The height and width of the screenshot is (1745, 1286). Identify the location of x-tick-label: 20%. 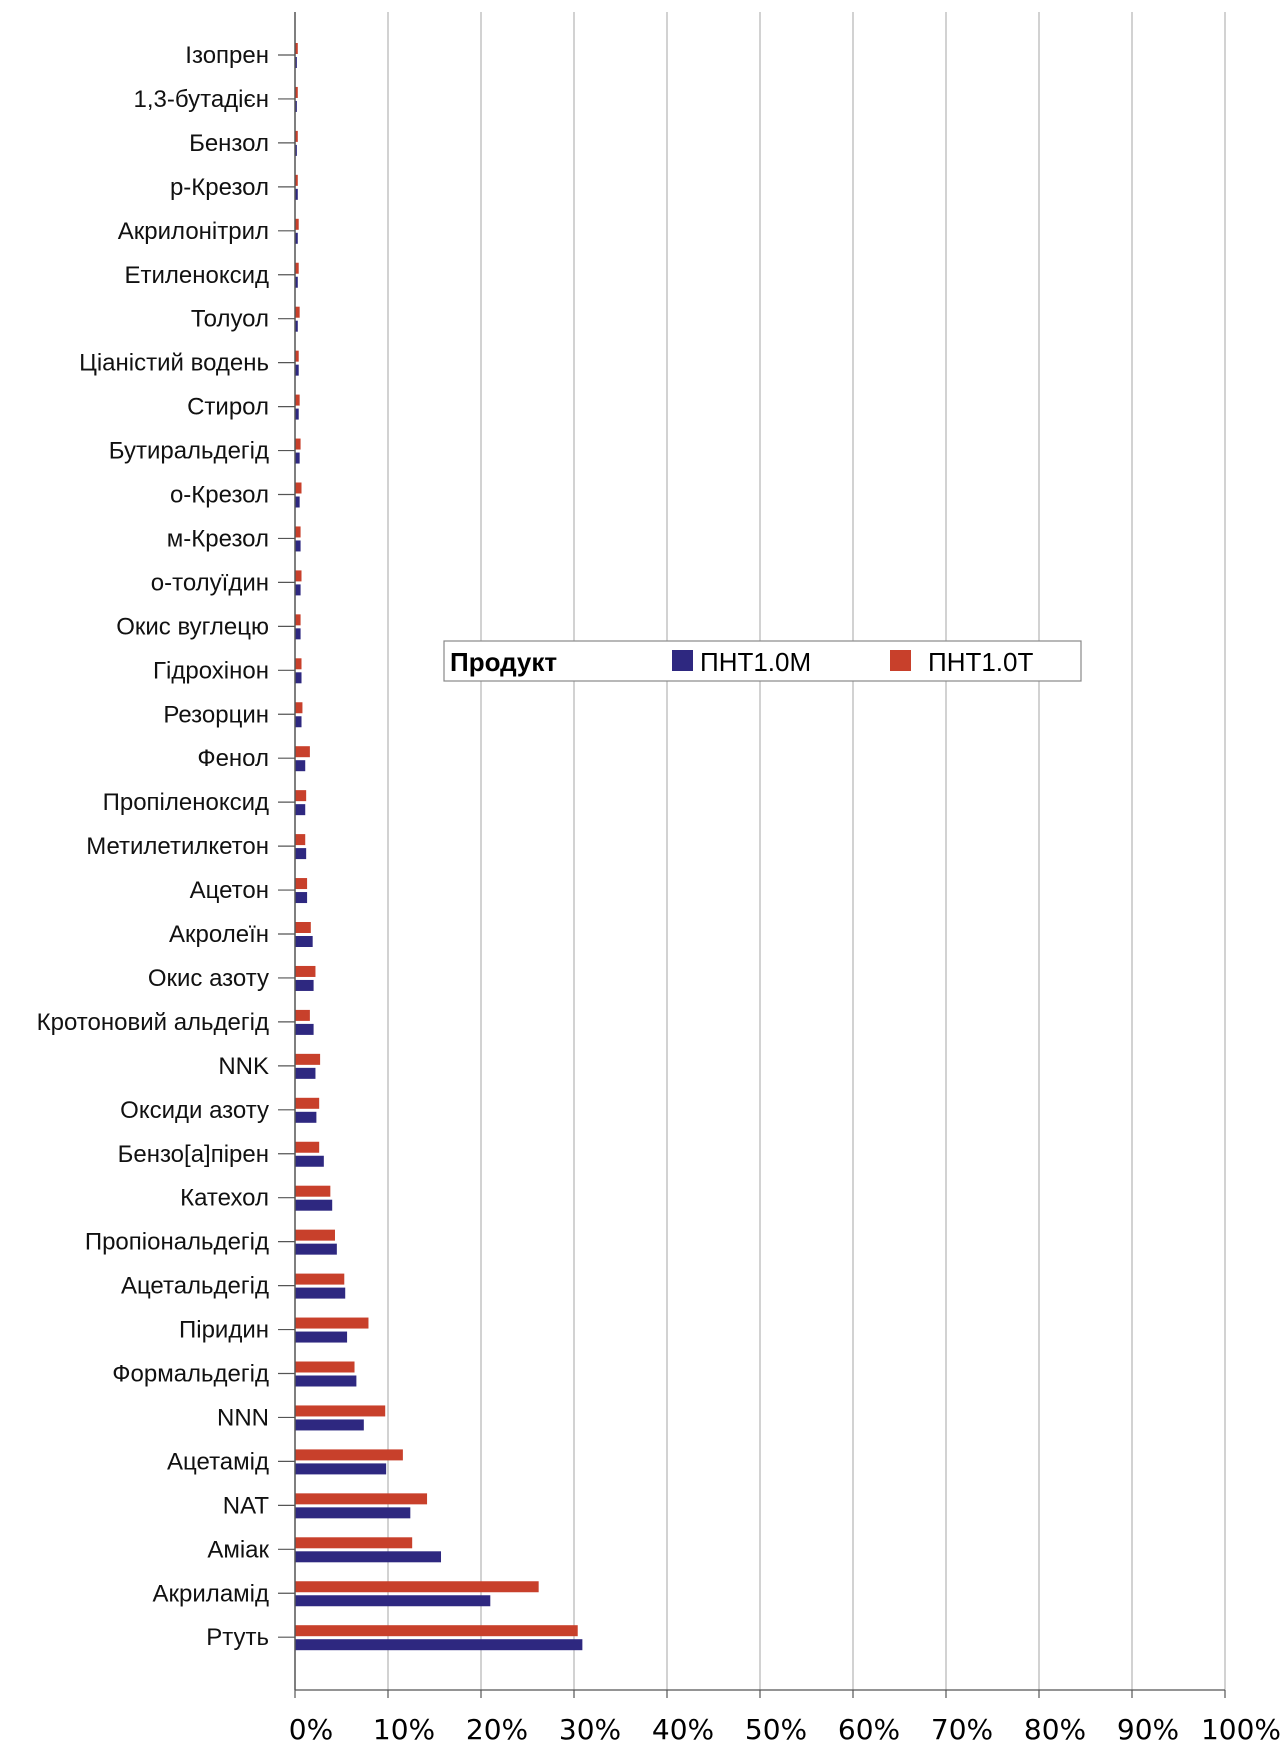
(497, 1729).